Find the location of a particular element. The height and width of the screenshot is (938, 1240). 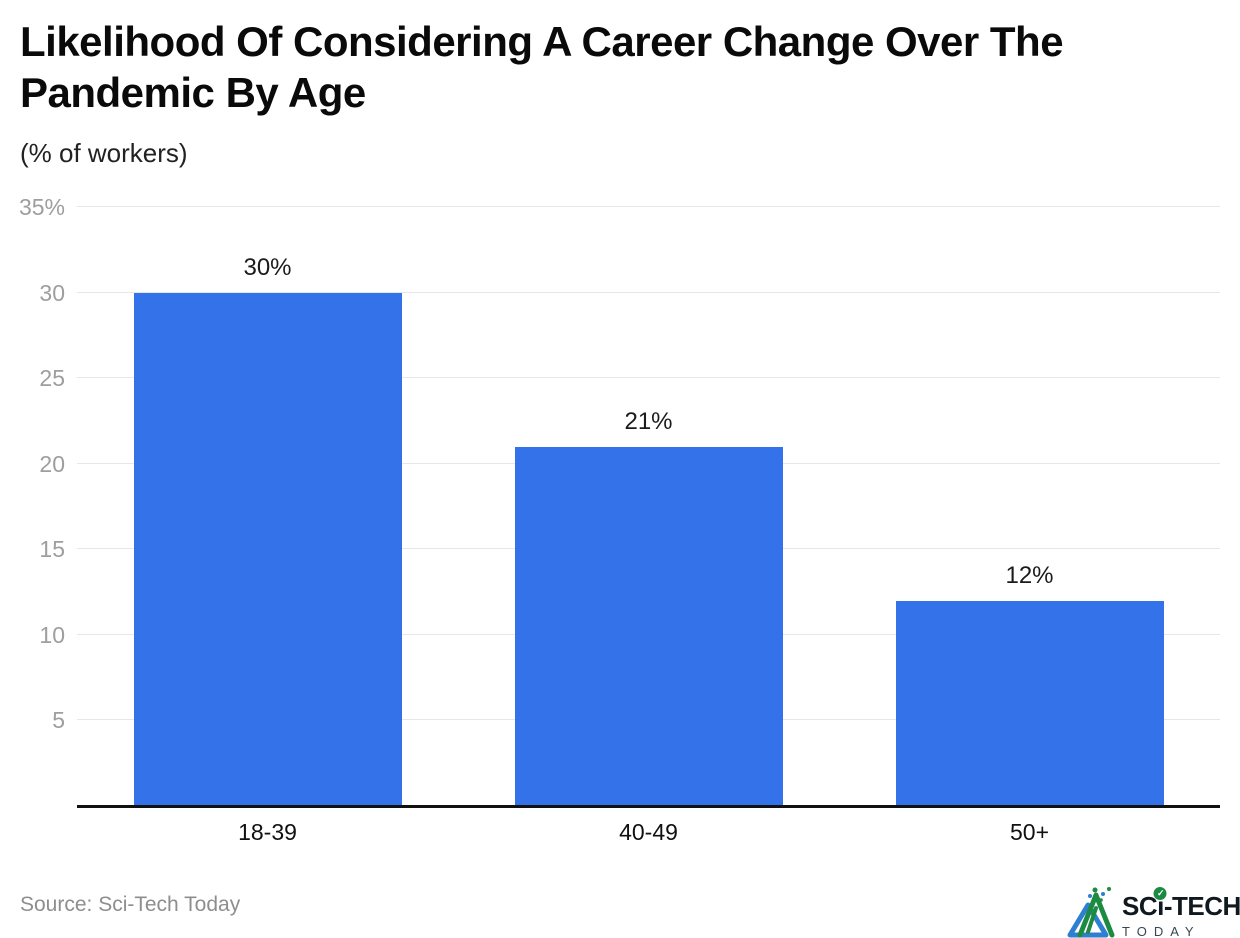

logo-brand-i: ı ✓ is located at coordinates (1160, 904).